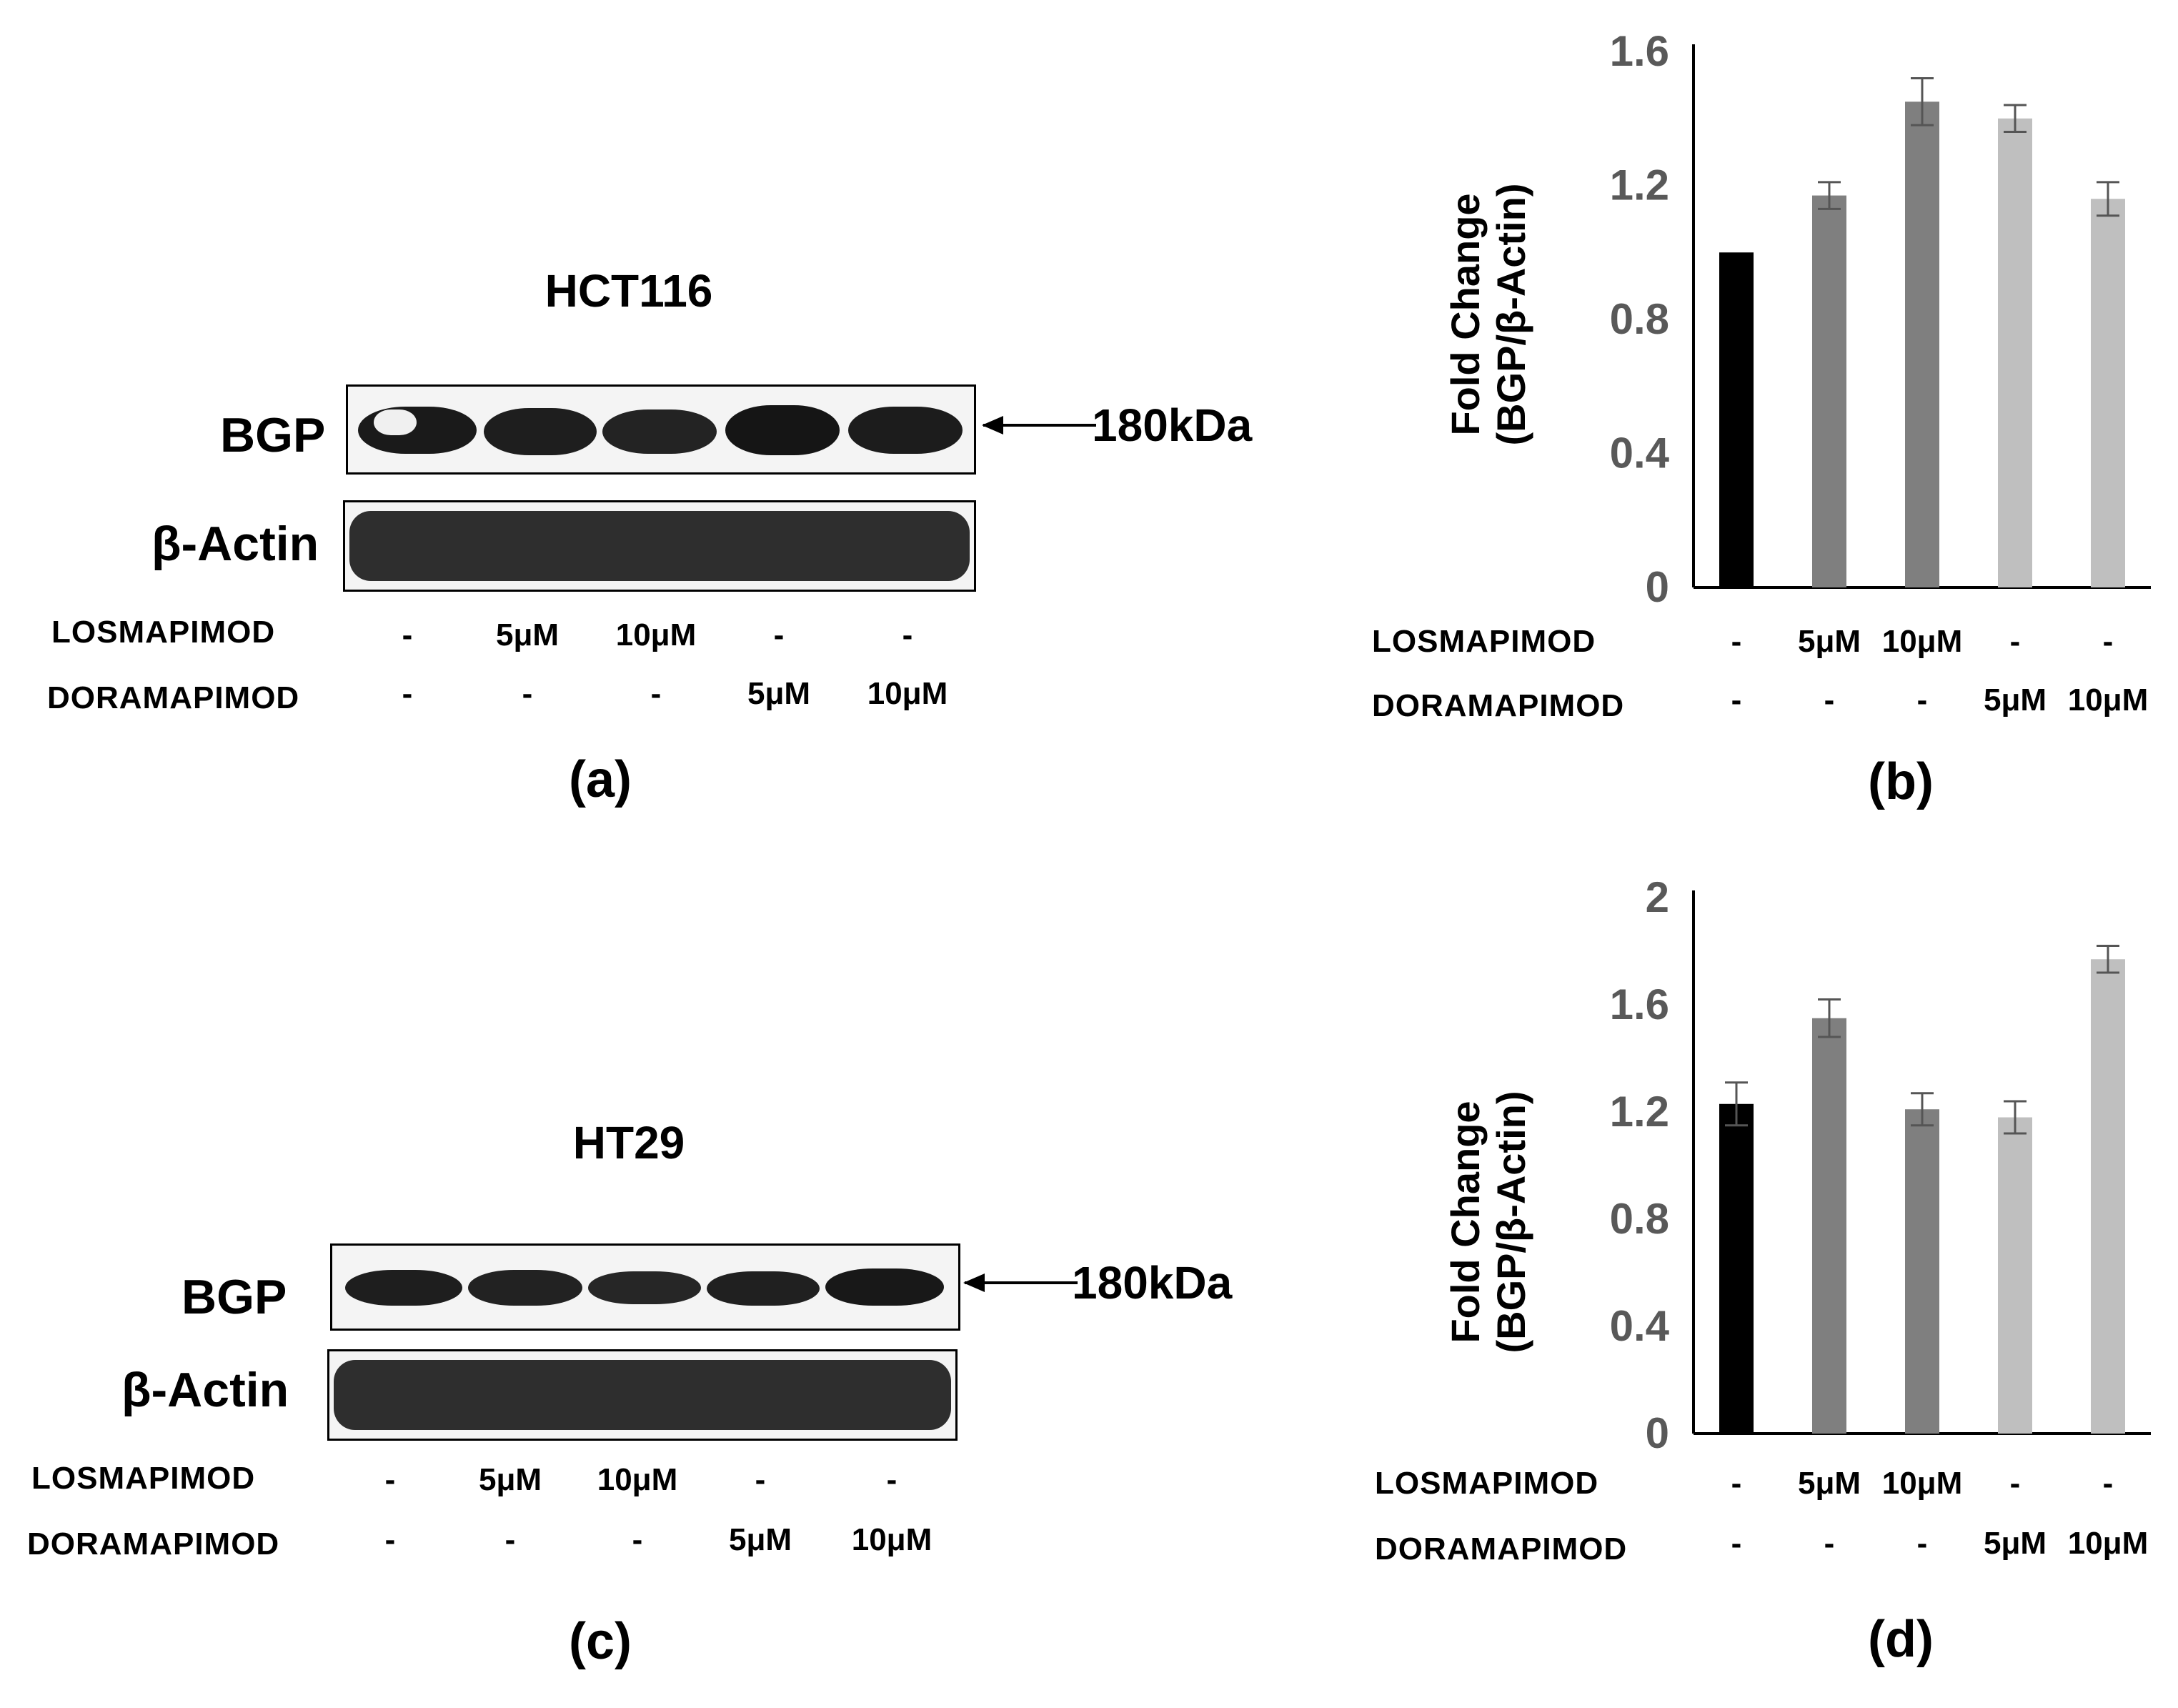 This screenshot has width=2178, height=1708. What do you see at coordinates (1901, 1640) in the screenshot?
I see `panel-tag: (d)` at bounding box center [1901, 1640].